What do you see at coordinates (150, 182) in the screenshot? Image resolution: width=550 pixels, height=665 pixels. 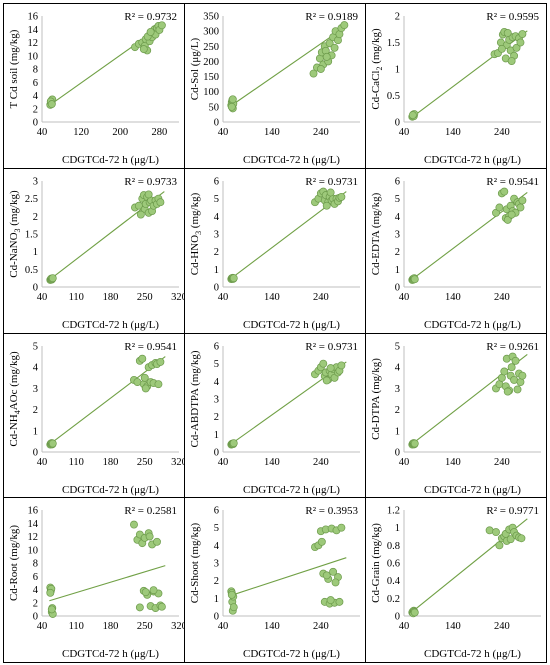 I see `r-squared-label: R² = 0.9733` at bounding box center [150, 182].